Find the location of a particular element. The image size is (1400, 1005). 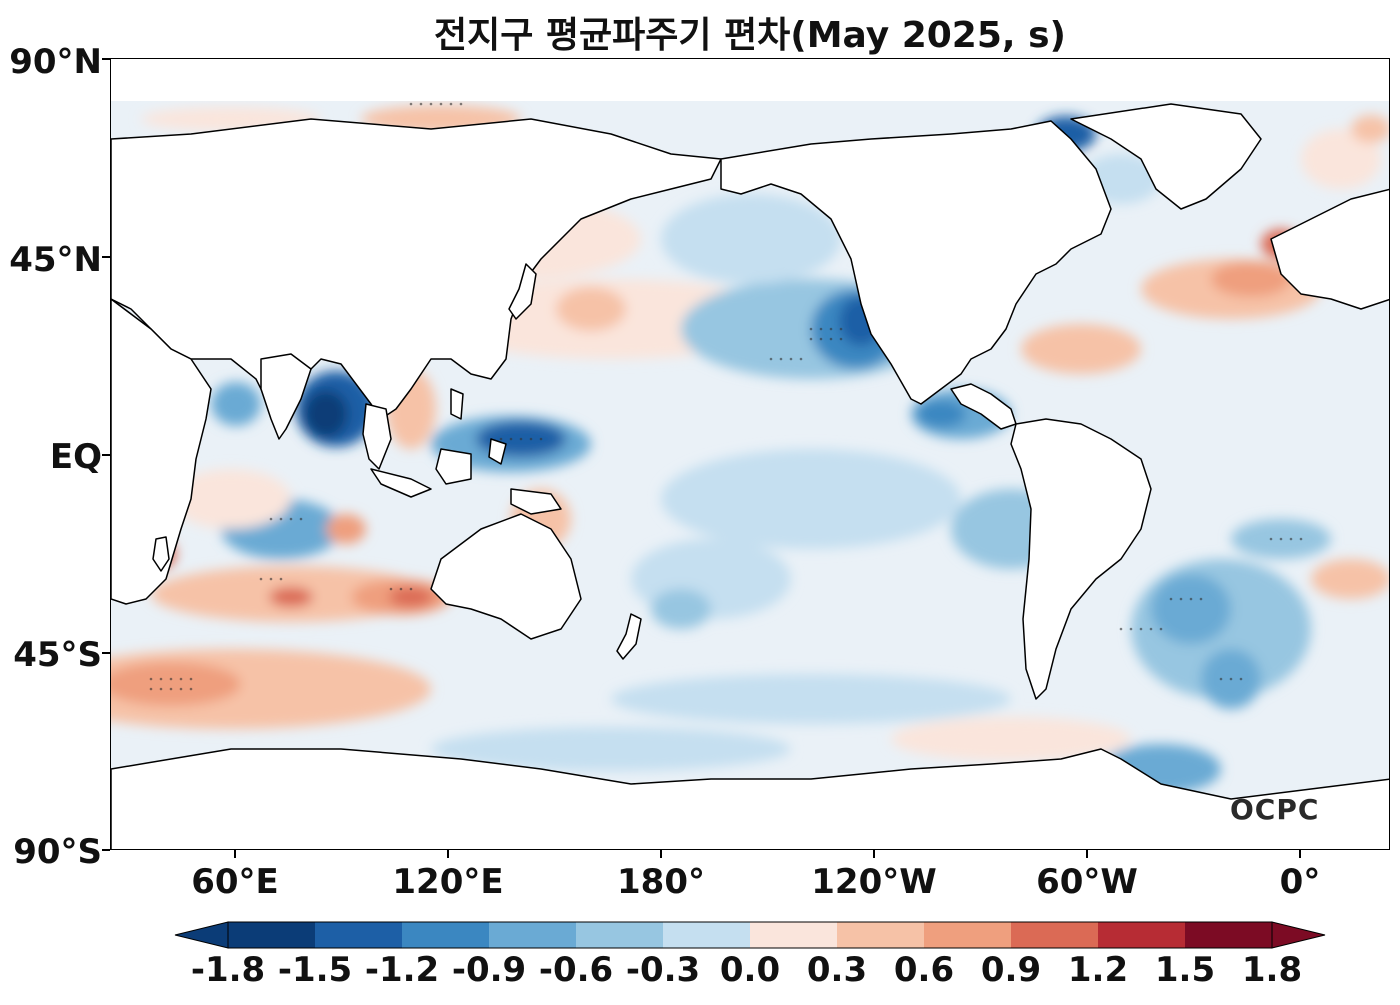

colorbar-tick-label: -1.2 is located at coordinates (402, 970).